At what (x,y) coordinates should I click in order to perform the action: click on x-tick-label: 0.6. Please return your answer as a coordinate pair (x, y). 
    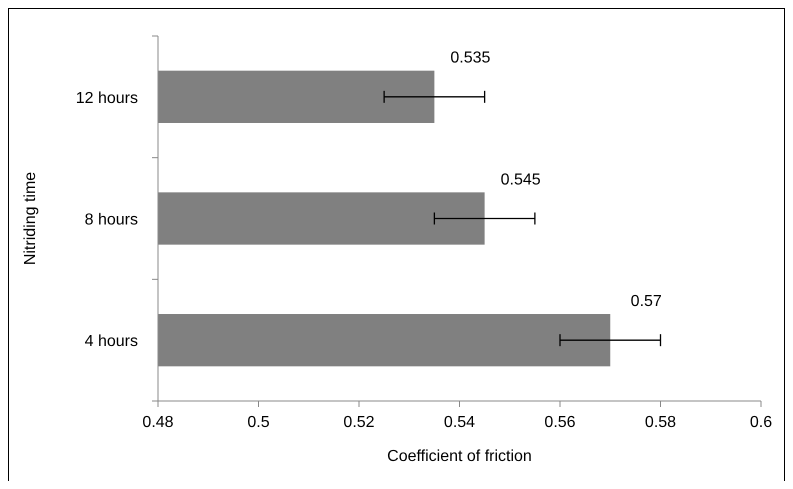
    Looking at the image, I should click on (761, 422).